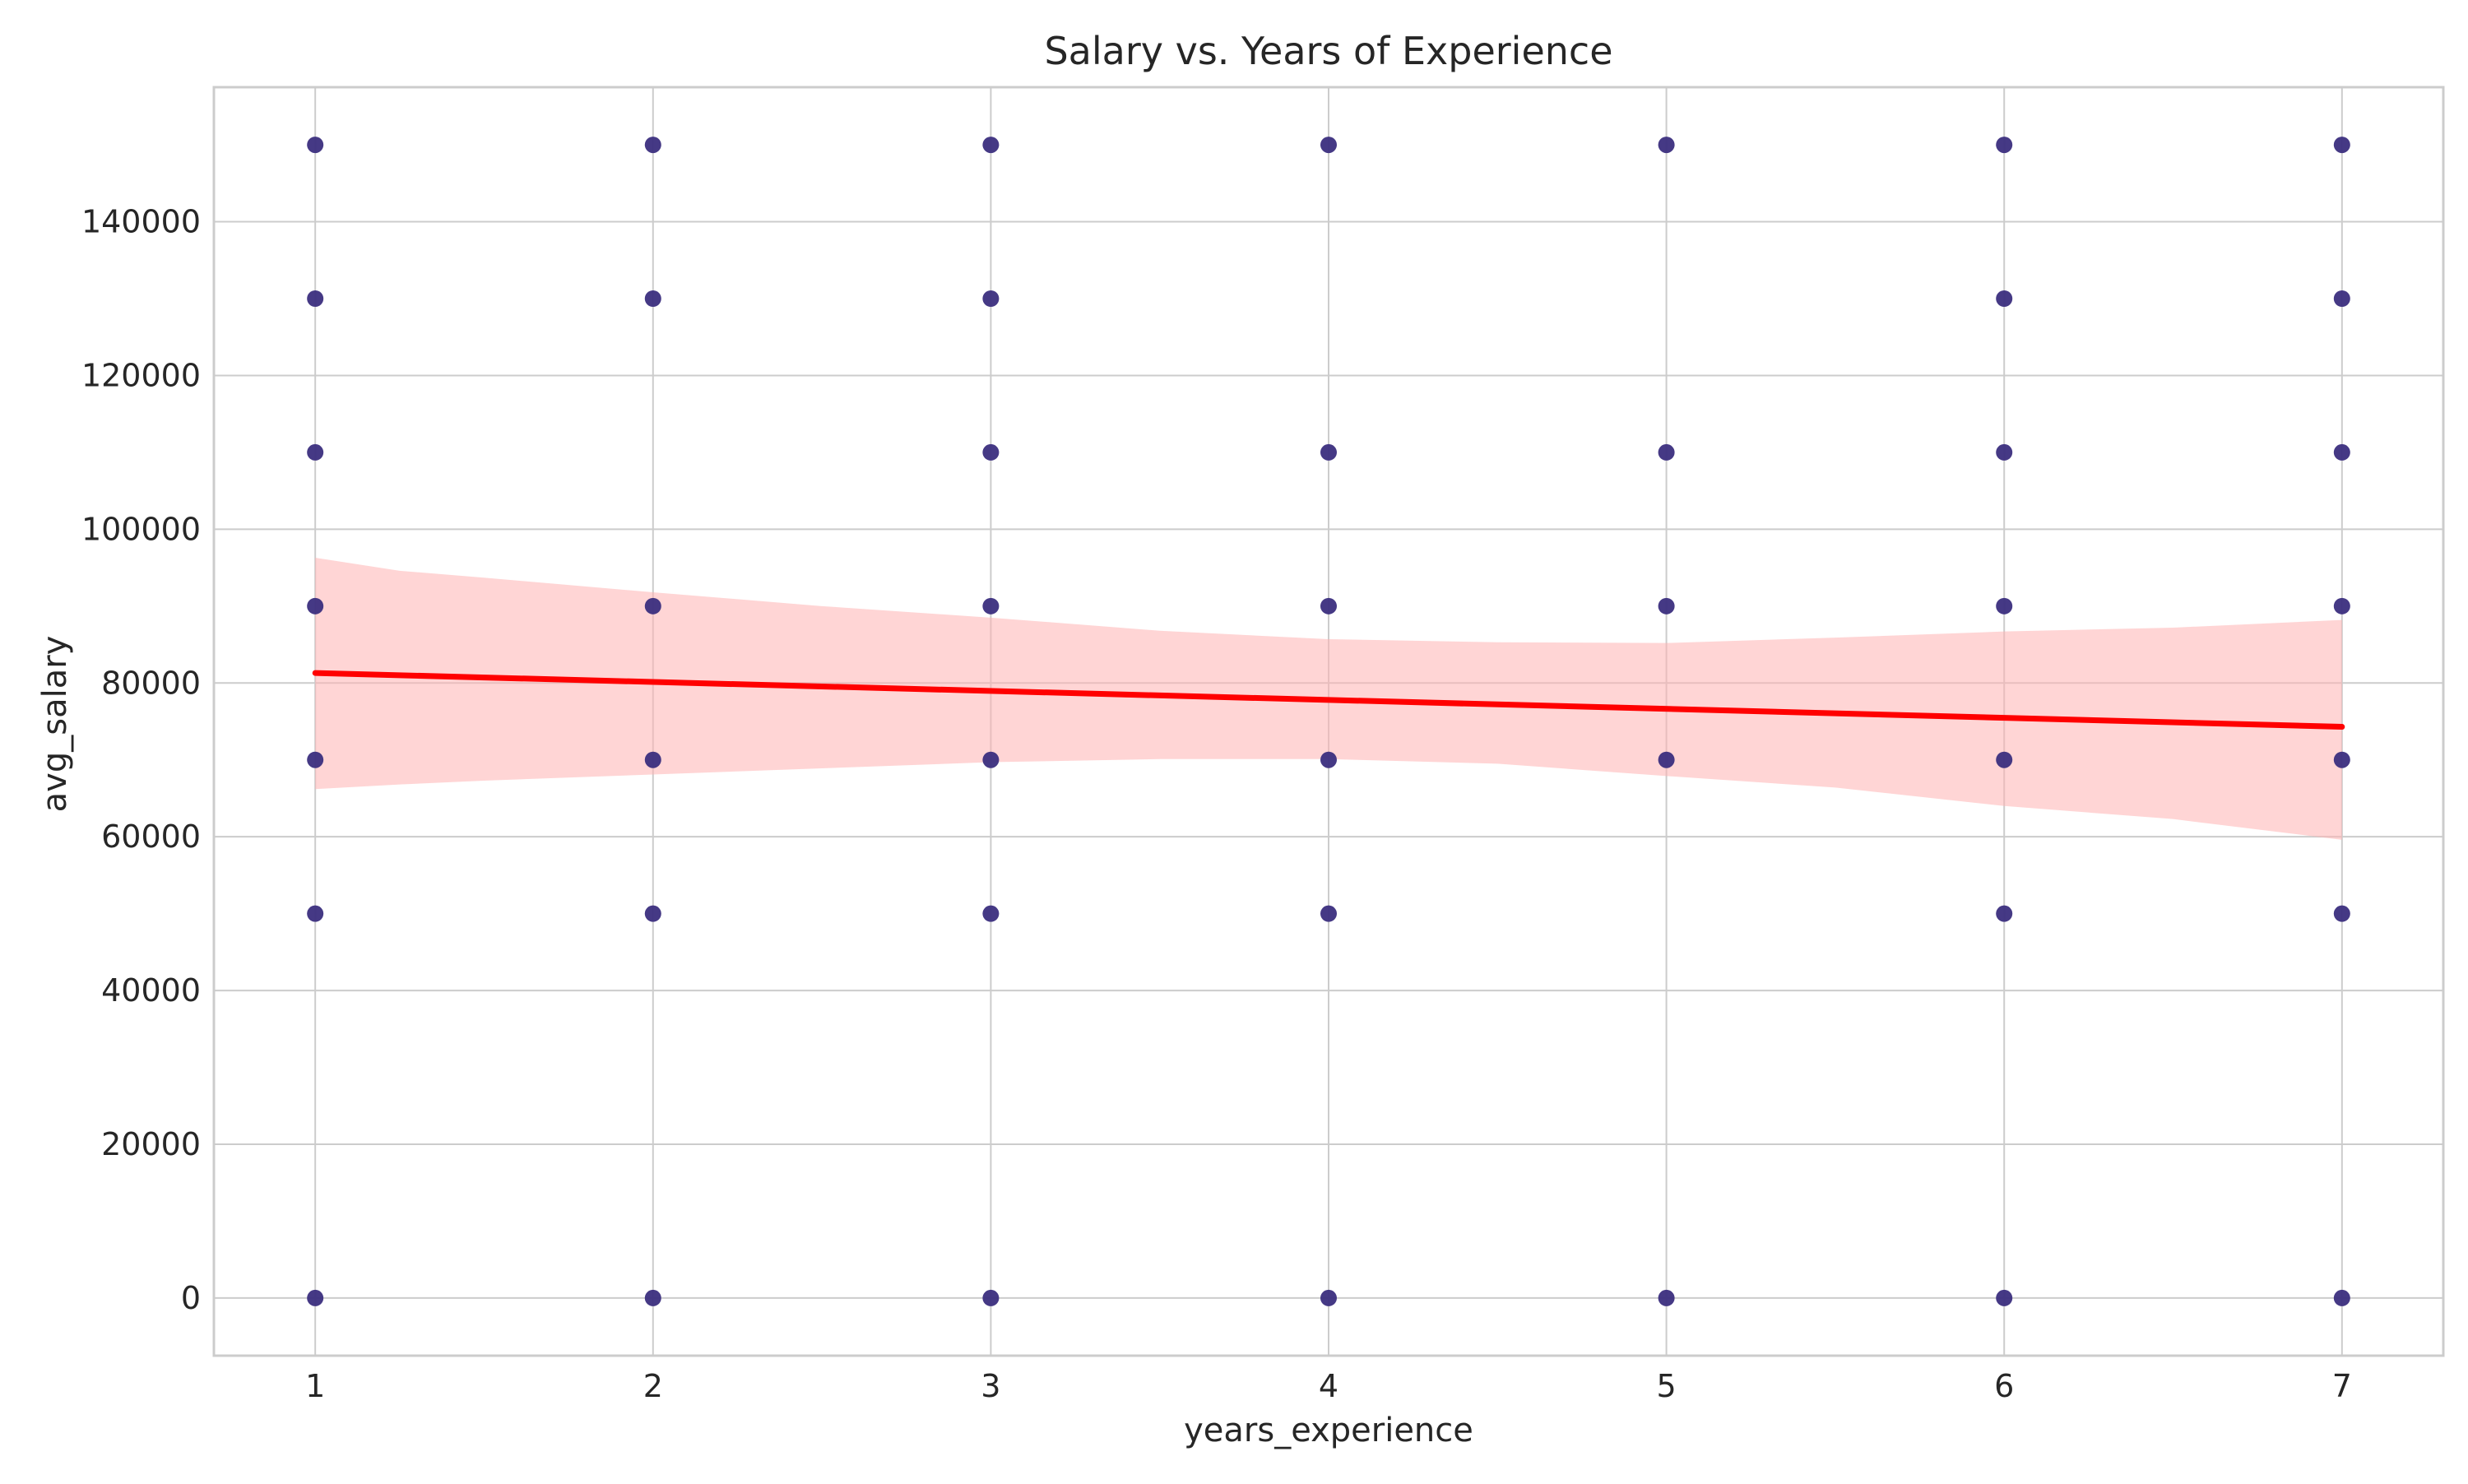 The image size is (2468, 1484). I want to click on y-tick-label: 20000, so click(151, 1144).